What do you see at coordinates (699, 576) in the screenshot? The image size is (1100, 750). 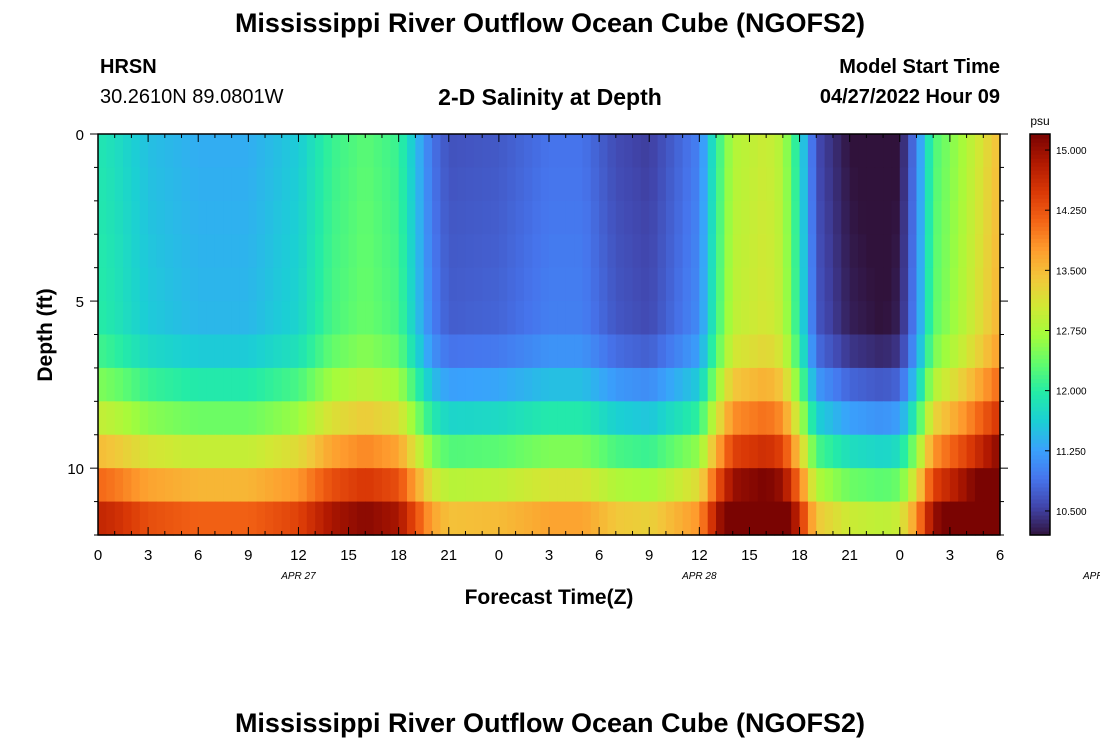 I see `date-label: APR 28` at bounding box center [699, 576].